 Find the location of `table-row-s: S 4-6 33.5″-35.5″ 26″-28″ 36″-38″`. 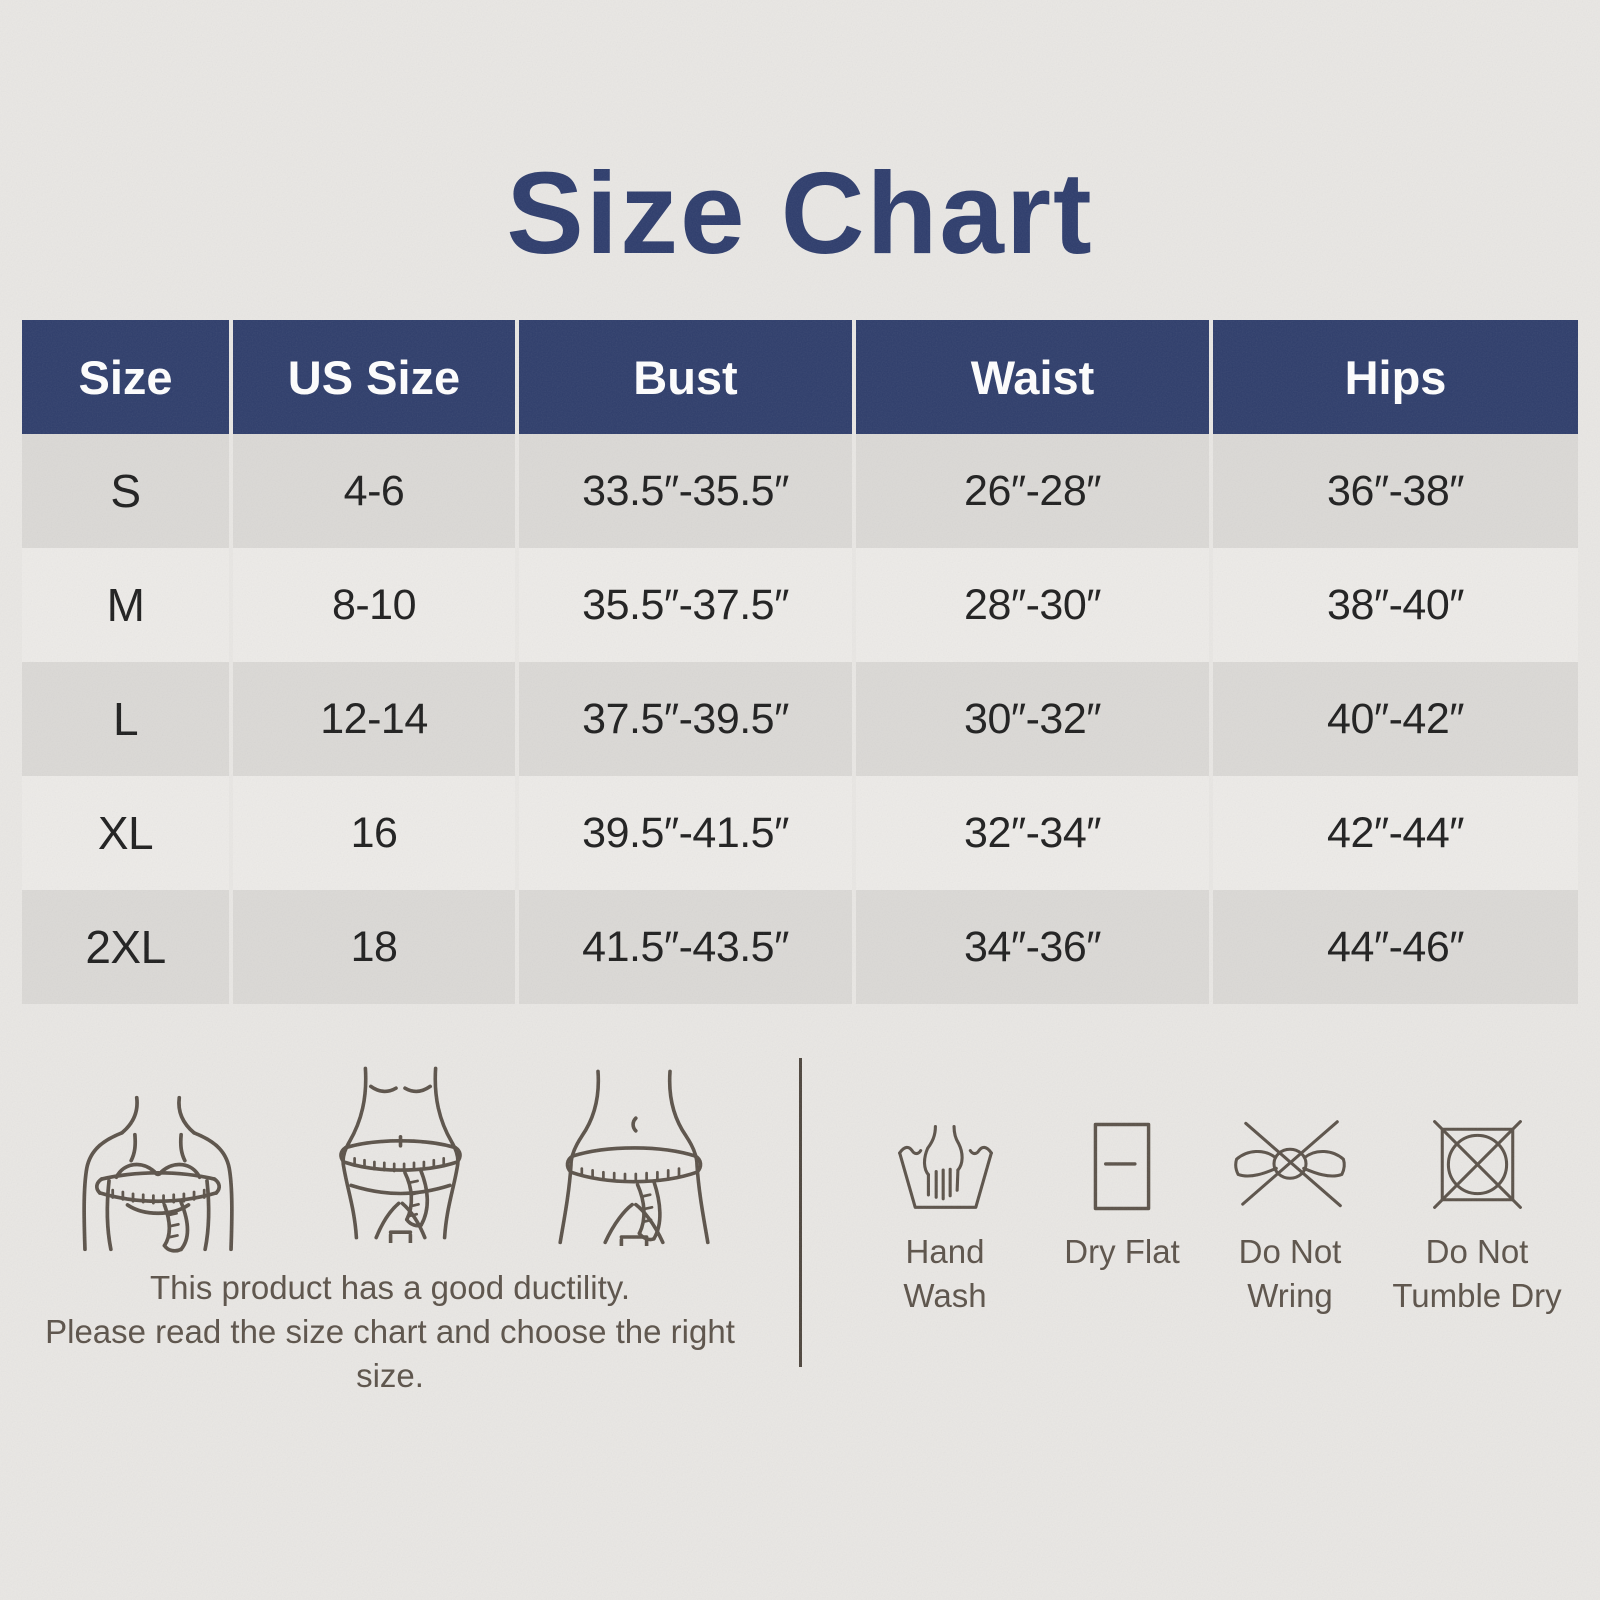

table-row-s: S 4-6 33.5″-35.5″ 26″-28″ 36″-38″ is located at coordinates (800, 491).